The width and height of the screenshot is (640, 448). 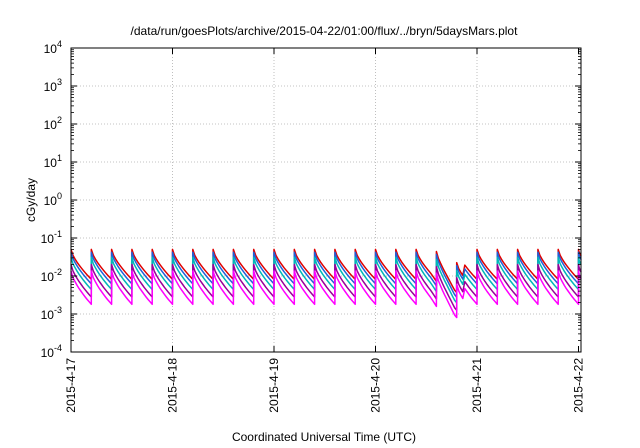 What do you see at coordinates (71, 385) in the screenshot?
I see `x-tick-label: 2015-4-17` at bounding box center [71, 385].